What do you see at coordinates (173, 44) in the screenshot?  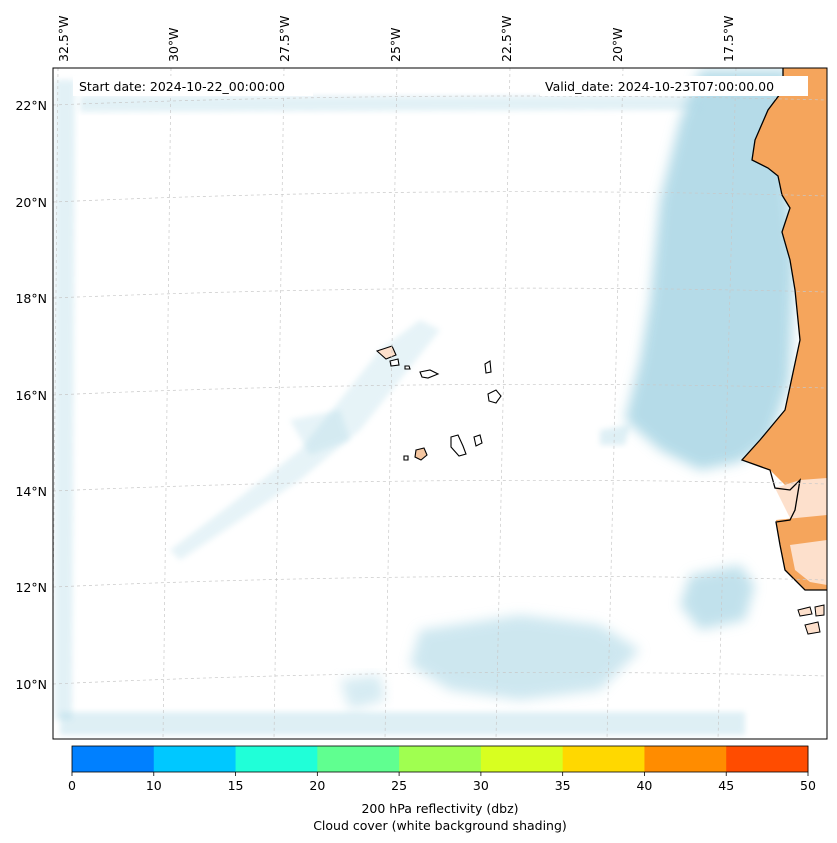 I see `lon-label-30w: 30°W` at bounding box center [173, 44].